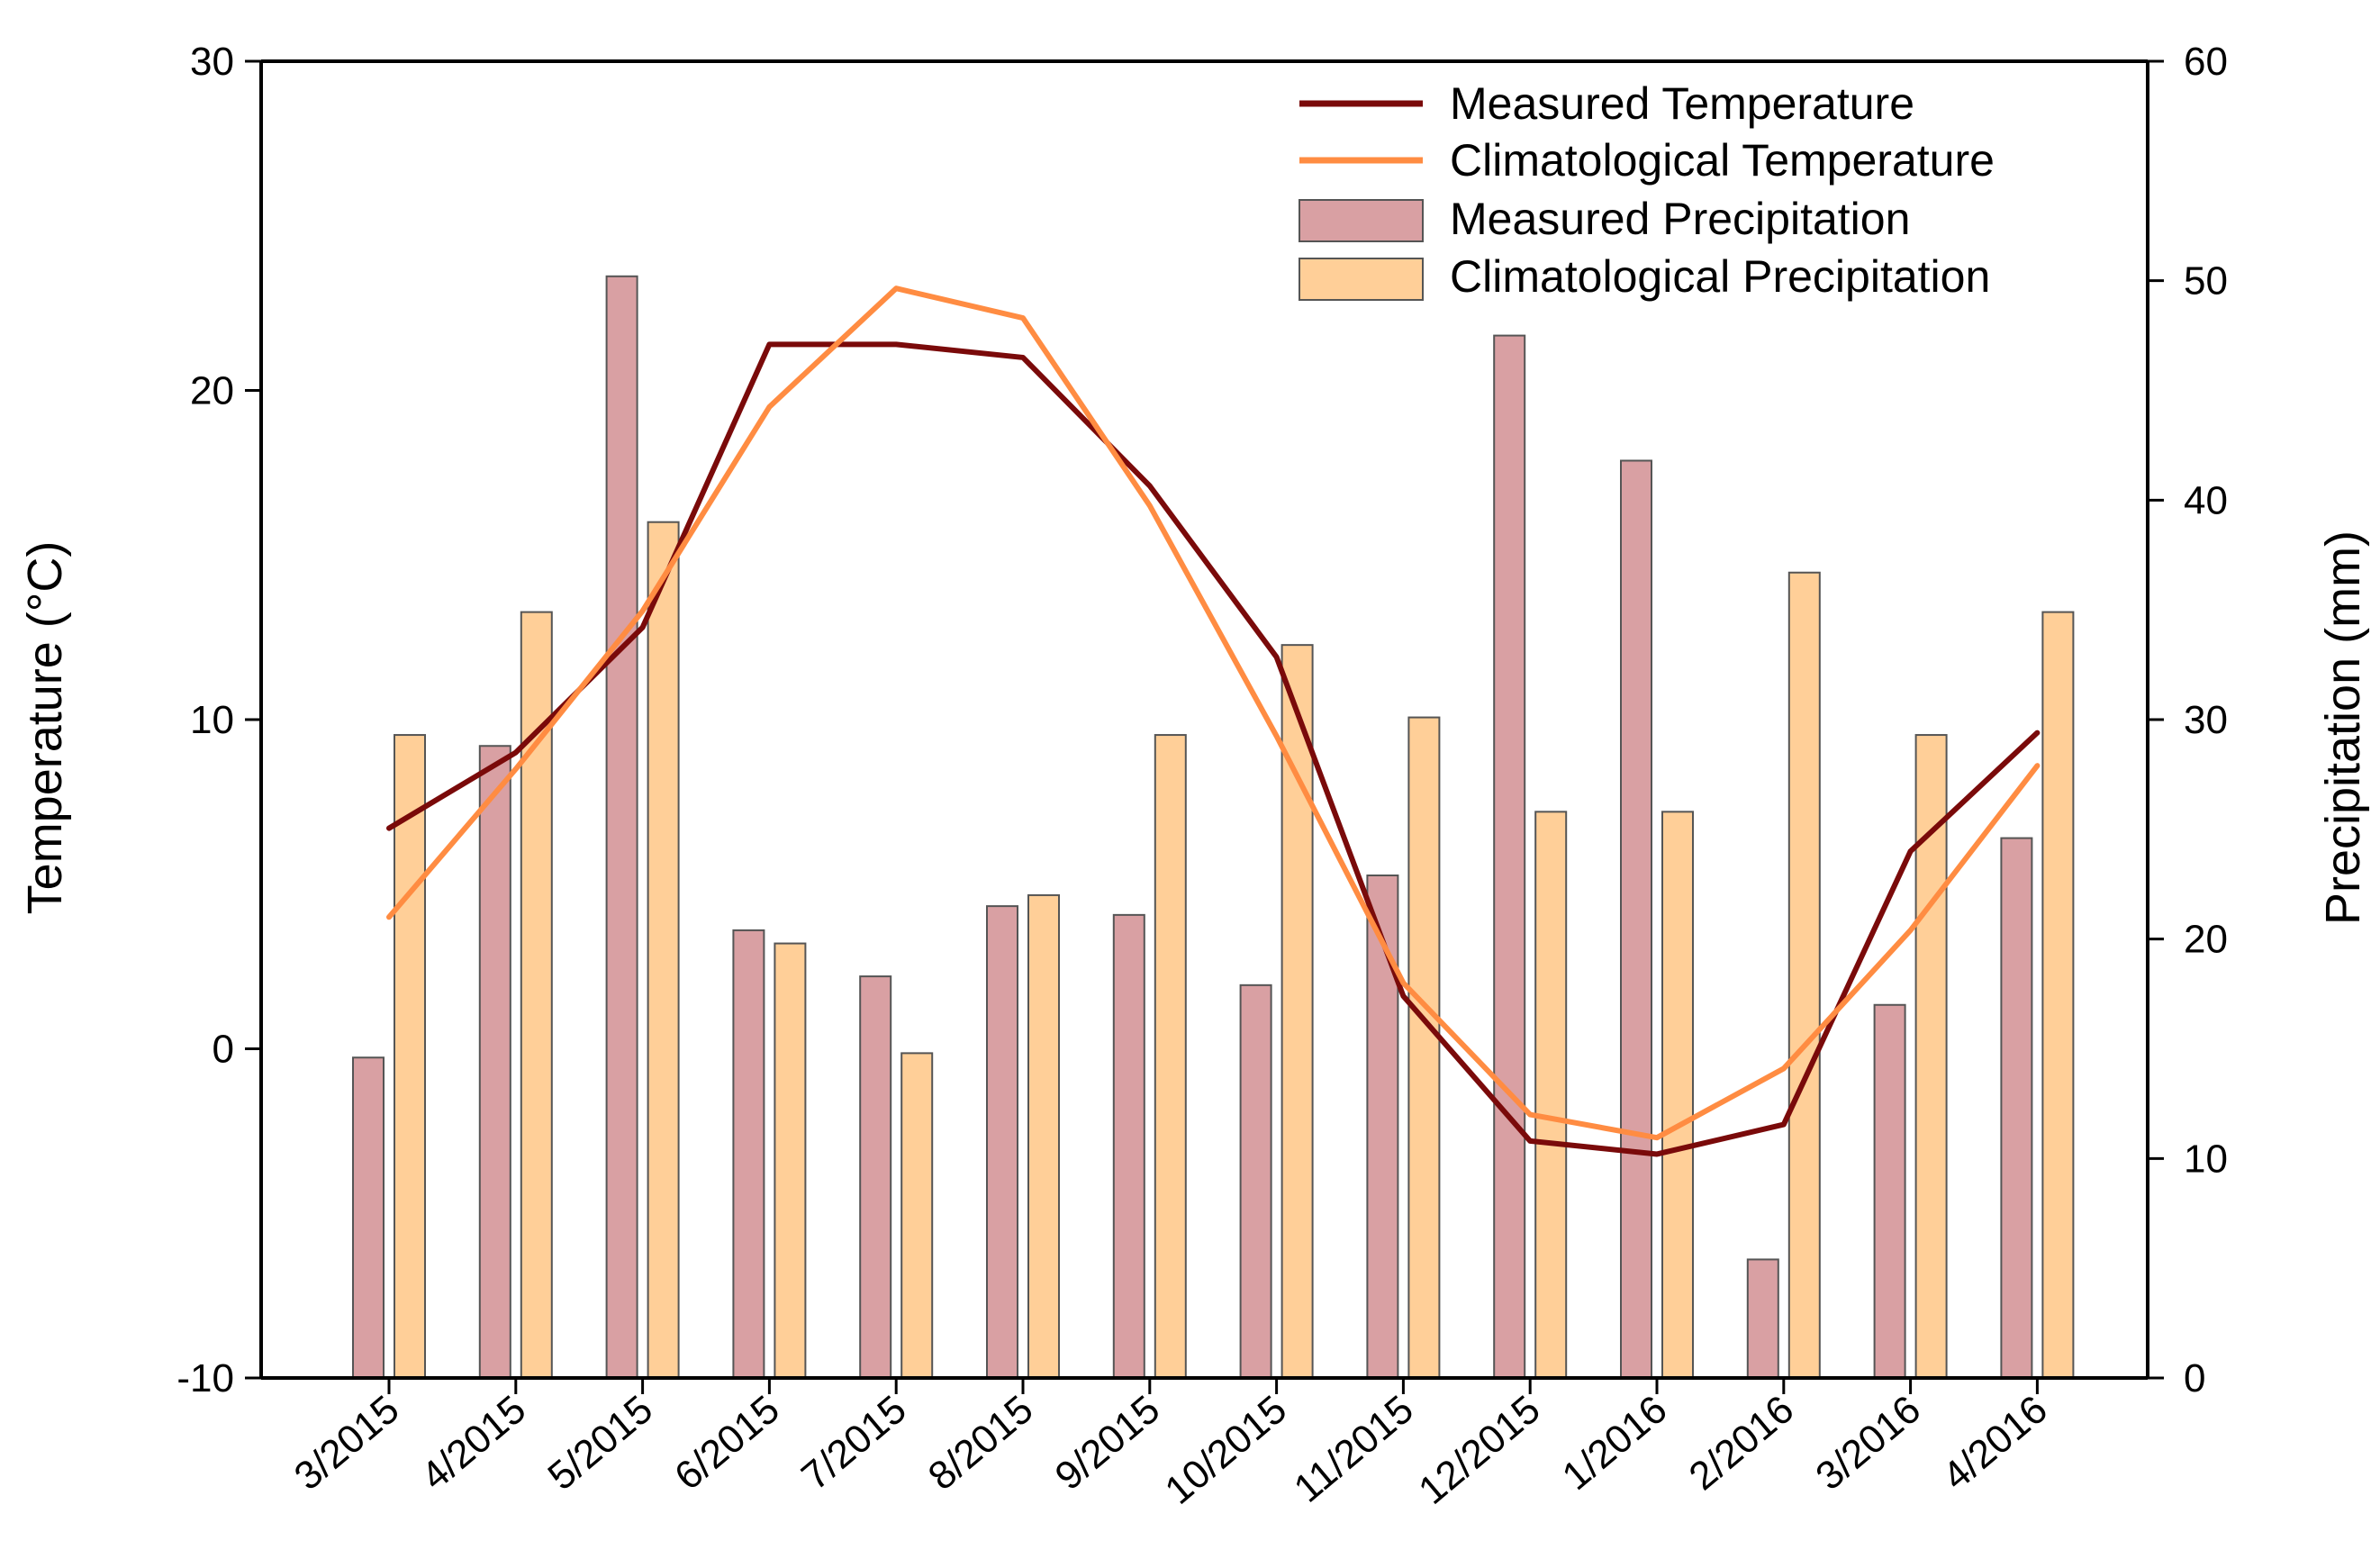  I want to click on legend-label-climatological-temperature: Climatological Temperature, so click(1723, 160).